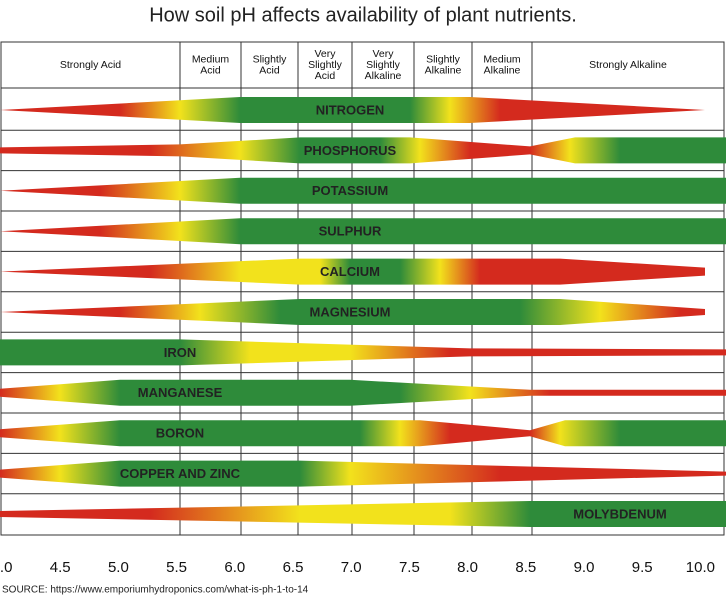 This screenshot has height=600, width=726. I want to click on nutrient-label: PHOSPHORUS, so click(350, 150).